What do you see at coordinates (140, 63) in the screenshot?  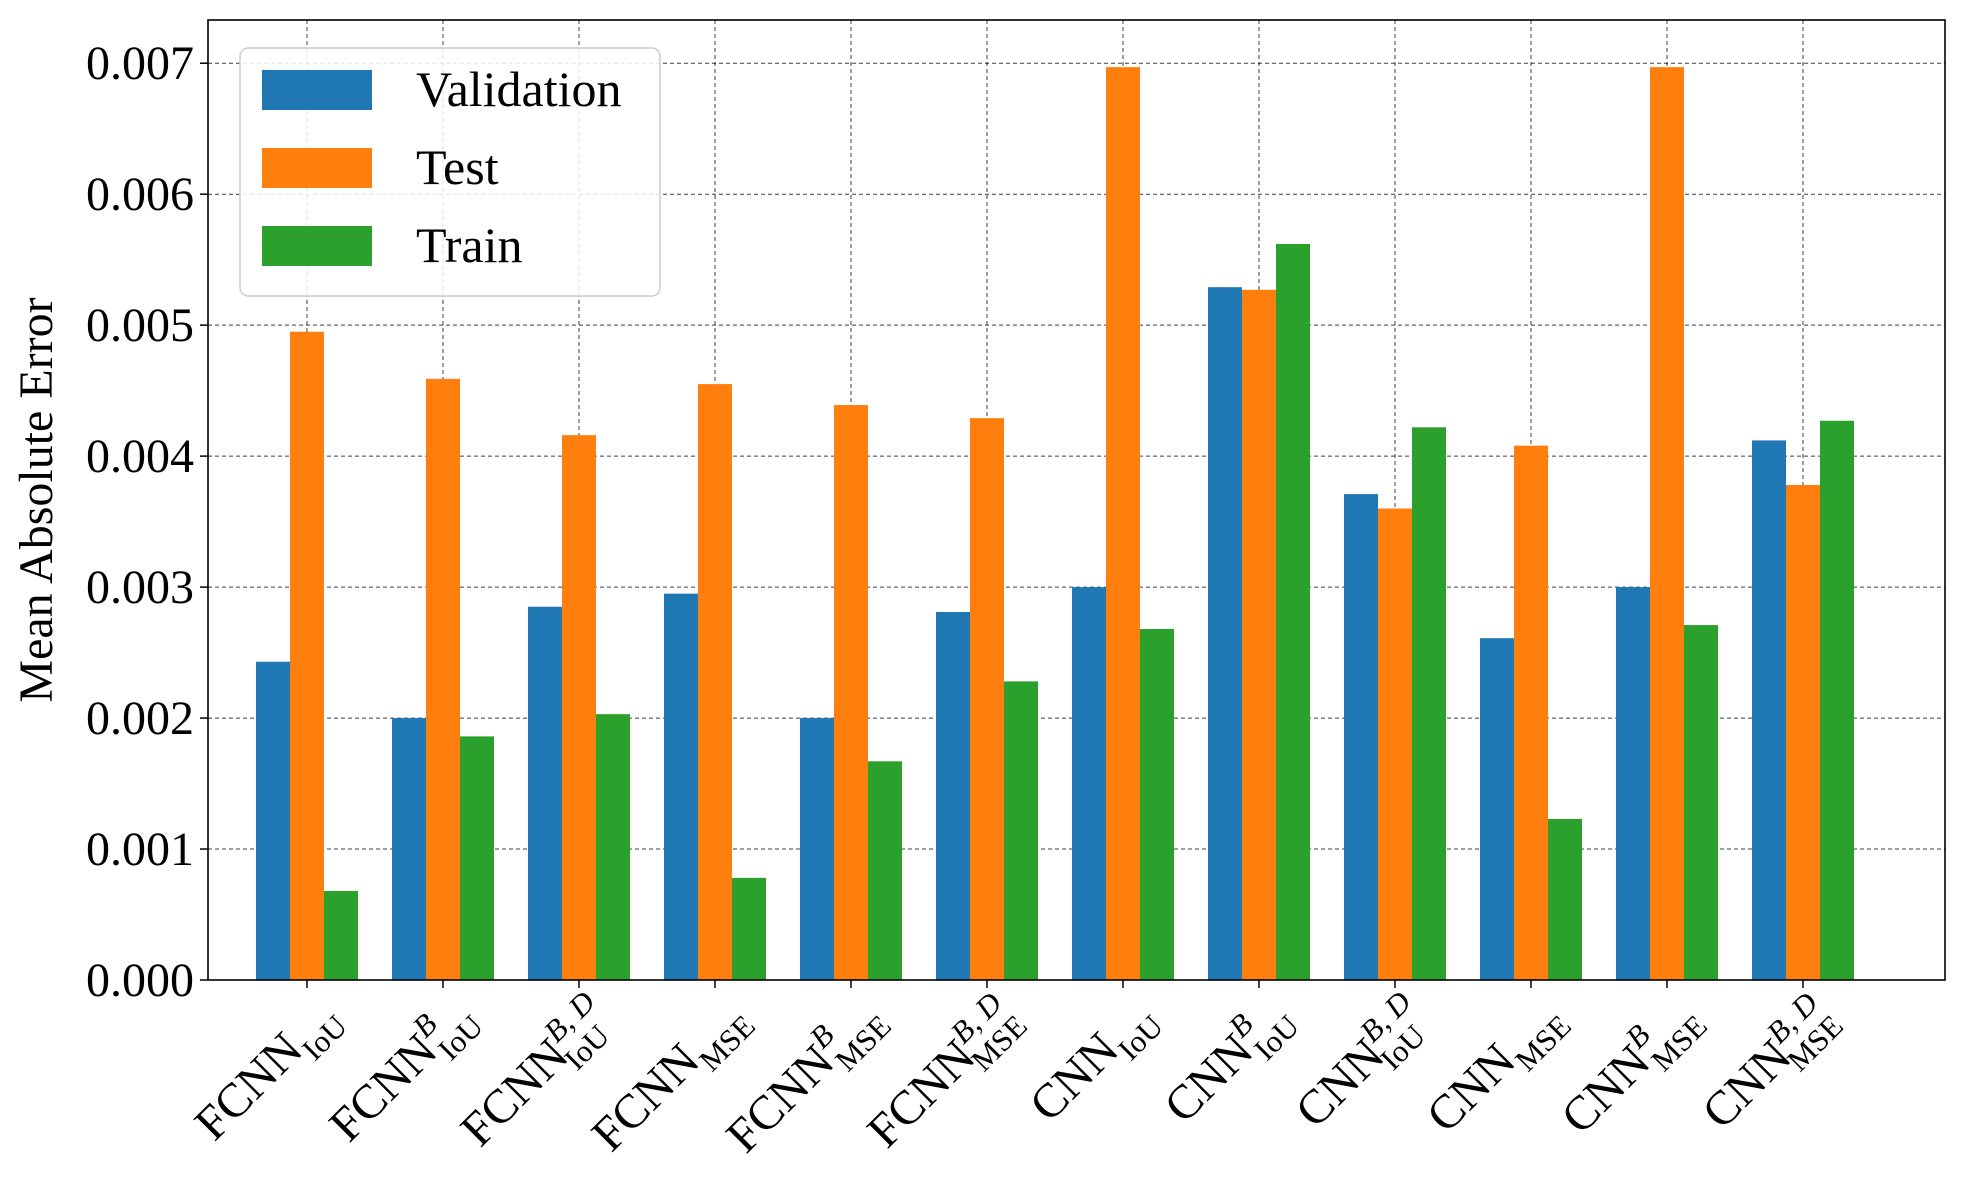 I see `y-tick-label: 0.007` at bounding box center [140, 63].